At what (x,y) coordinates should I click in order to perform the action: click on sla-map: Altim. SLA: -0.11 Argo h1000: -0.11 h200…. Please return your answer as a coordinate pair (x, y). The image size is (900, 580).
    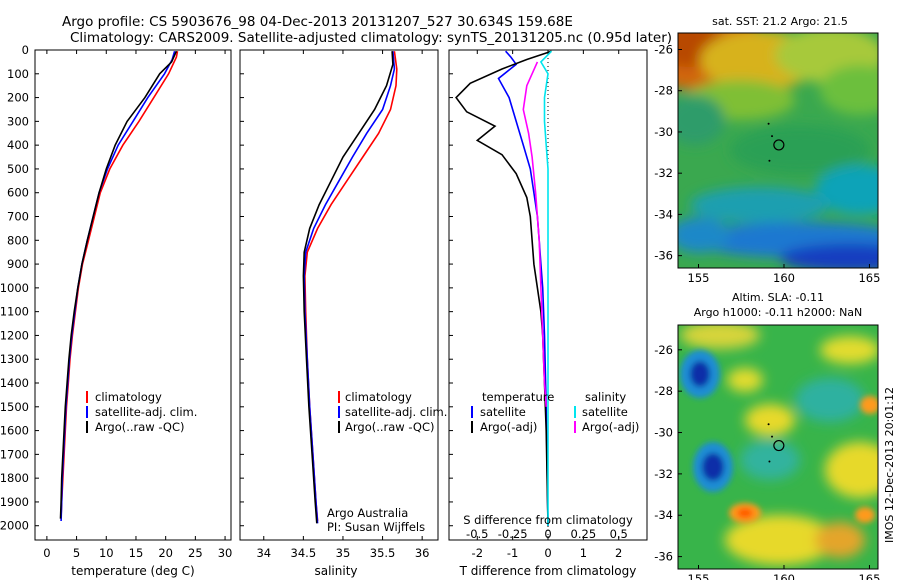
    Looking at the image, I should click on (767, 435).